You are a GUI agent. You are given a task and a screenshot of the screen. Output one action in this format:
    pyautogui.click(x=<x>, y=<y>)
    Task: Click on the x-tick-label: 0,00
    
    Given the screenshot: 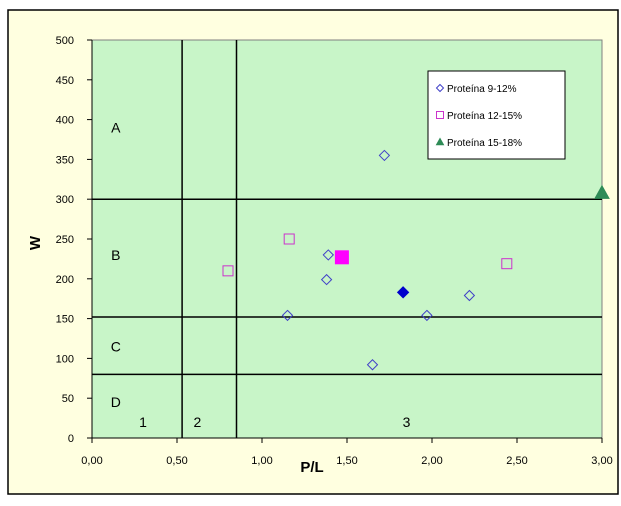 What is the action you would take?
    pyautogui.click(x=91, y=461)
    